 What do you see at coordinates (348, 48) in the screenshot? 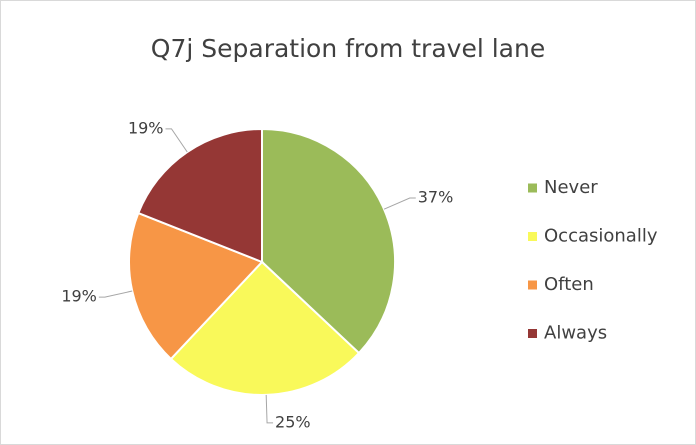
I see `chart-title: Q7j Separation from travel lane` at bounding box center [348, 48].